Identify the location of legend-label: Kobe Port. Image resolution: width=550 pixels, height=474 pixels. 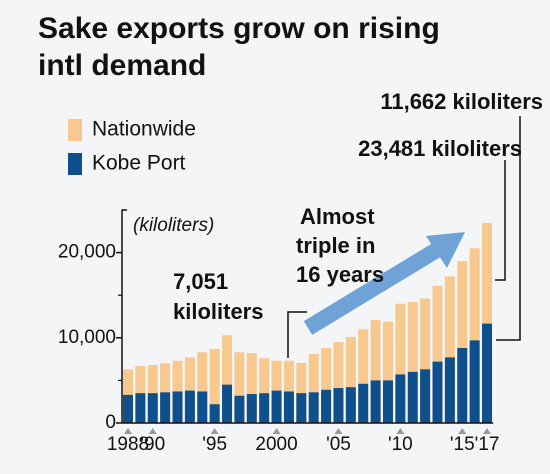
(139, 163).